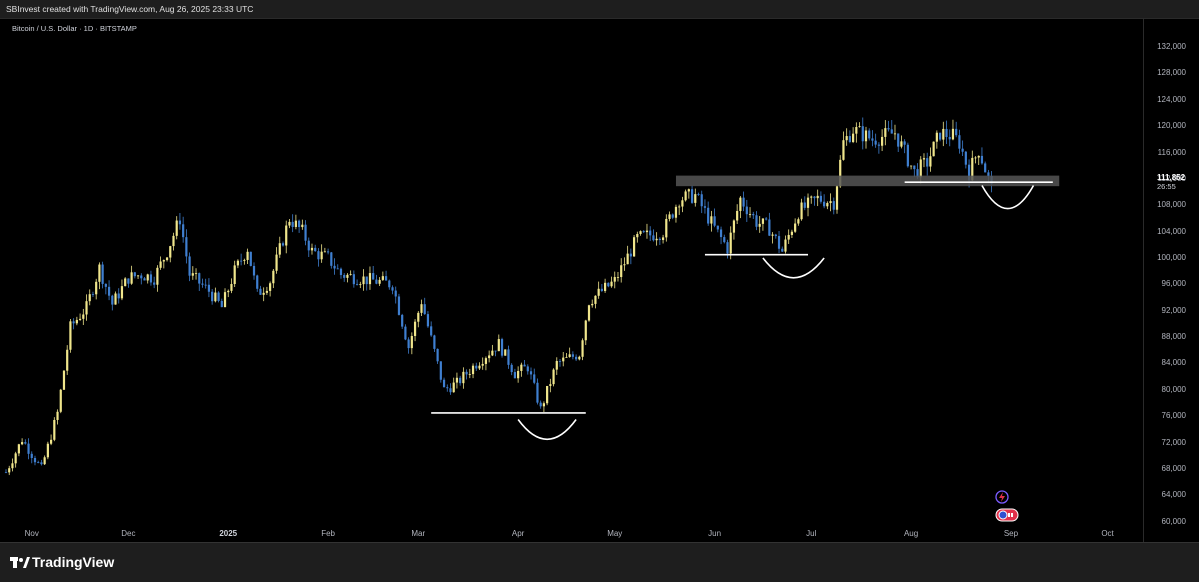 Image resolution: width=1199 pixels, height=582 pixels. What do you see at coordinates (418, 533) in the screenshot?
I see `time-tick: Mar` at bounding box center [418, 533].